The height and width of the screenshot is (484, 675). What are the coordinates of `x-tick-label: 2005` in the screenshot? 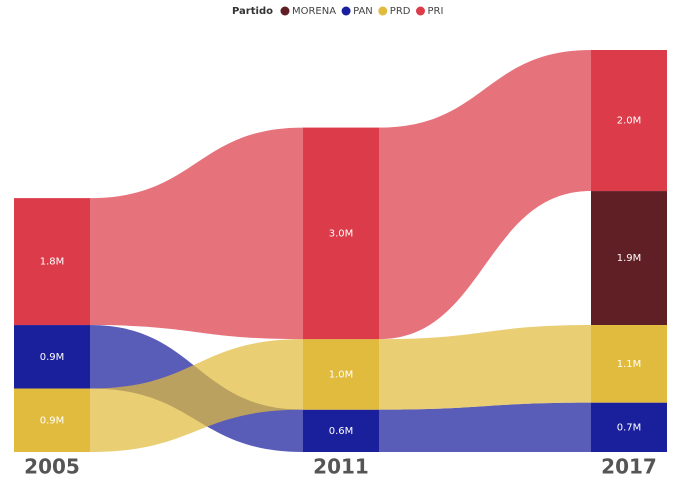 It's located at (52, 467).